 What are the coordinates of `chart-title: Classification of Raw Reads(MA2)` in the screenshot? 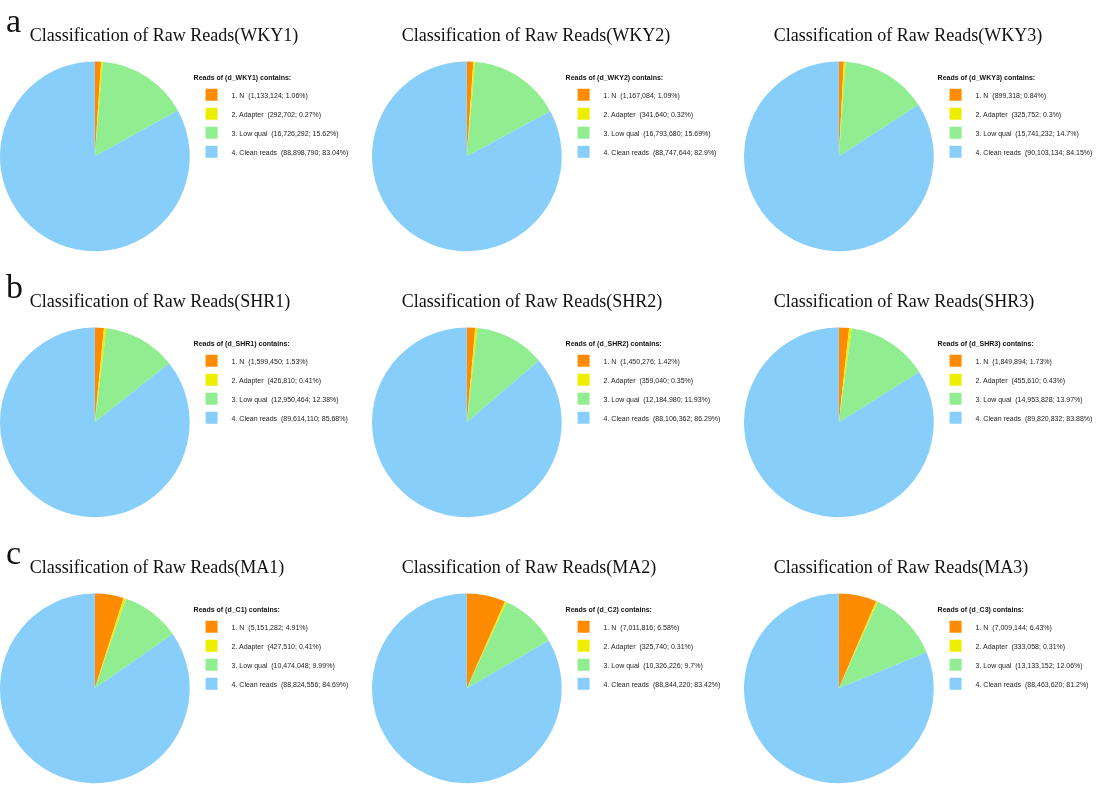 It's located at (529, 567).